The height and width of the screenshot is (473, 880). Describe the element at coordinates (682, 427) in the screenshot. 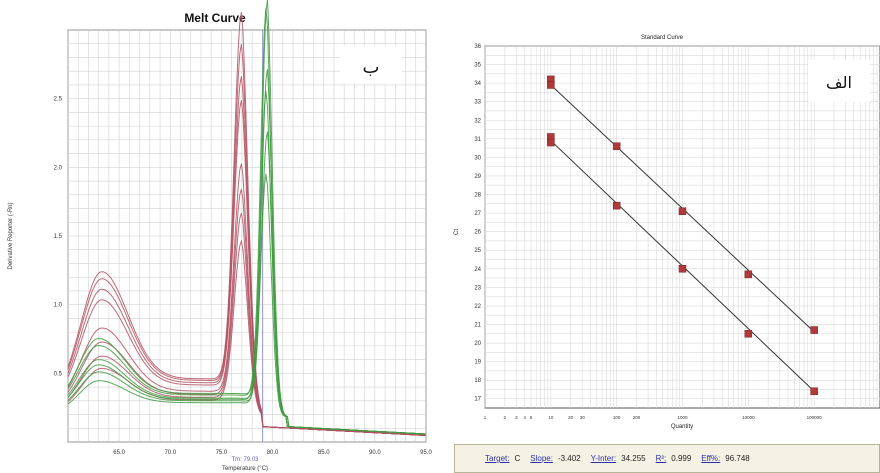

I see `std-x-axis-label: Quantity` at that location.